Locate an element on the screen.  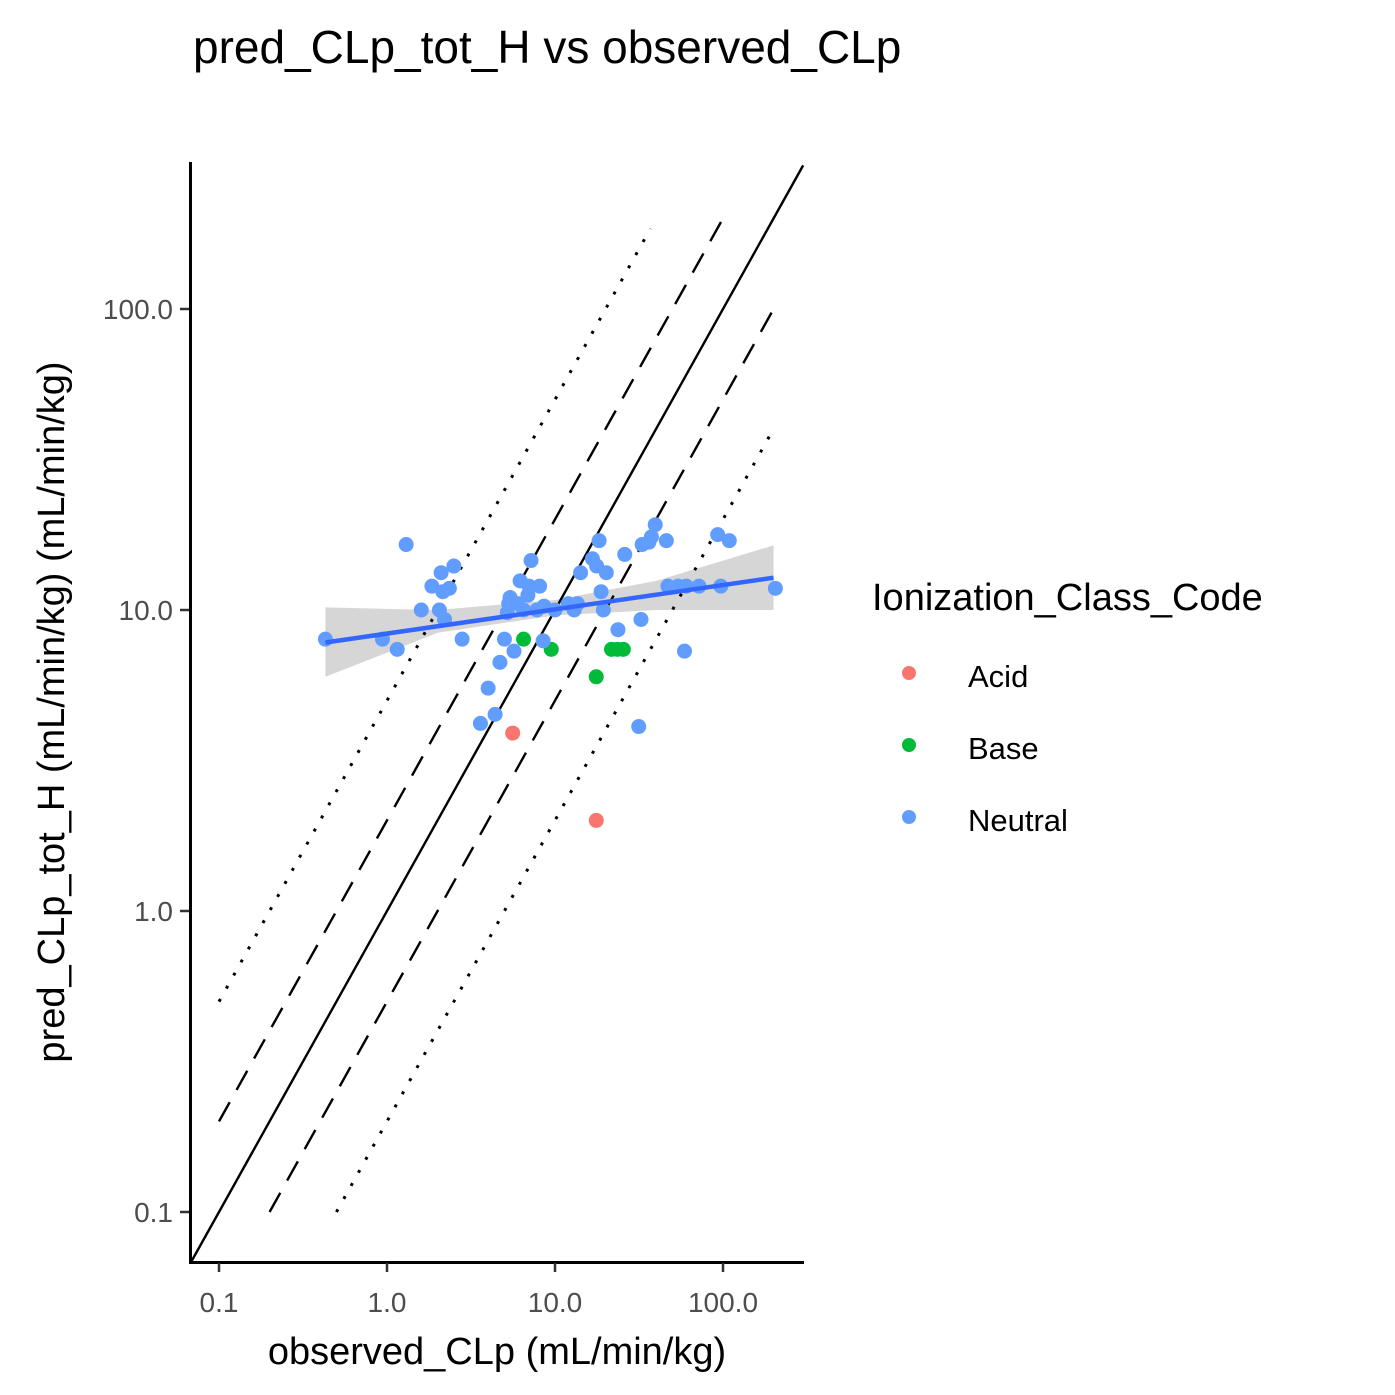
x-tick-label: 100.0 is located at coordinates (723, 1302).